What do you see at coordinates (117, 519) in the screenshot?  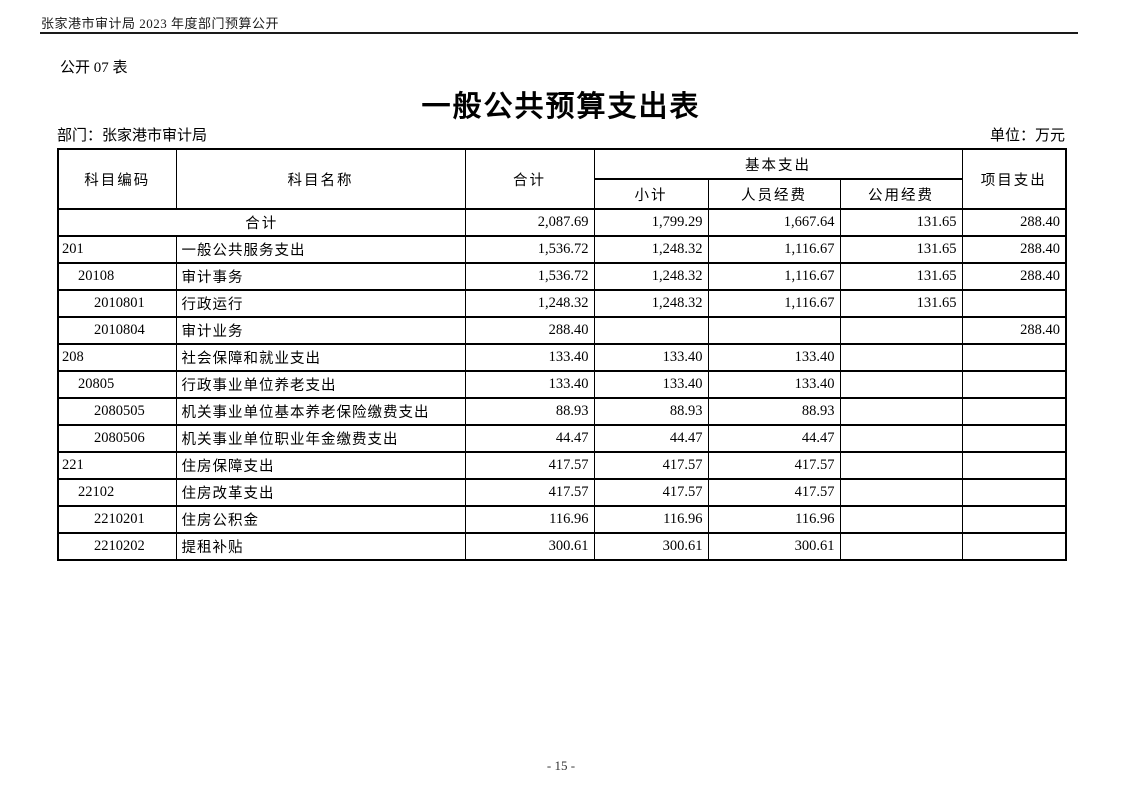 I see `subject-code-cell: 2210201` at bounding box center [117, 519].